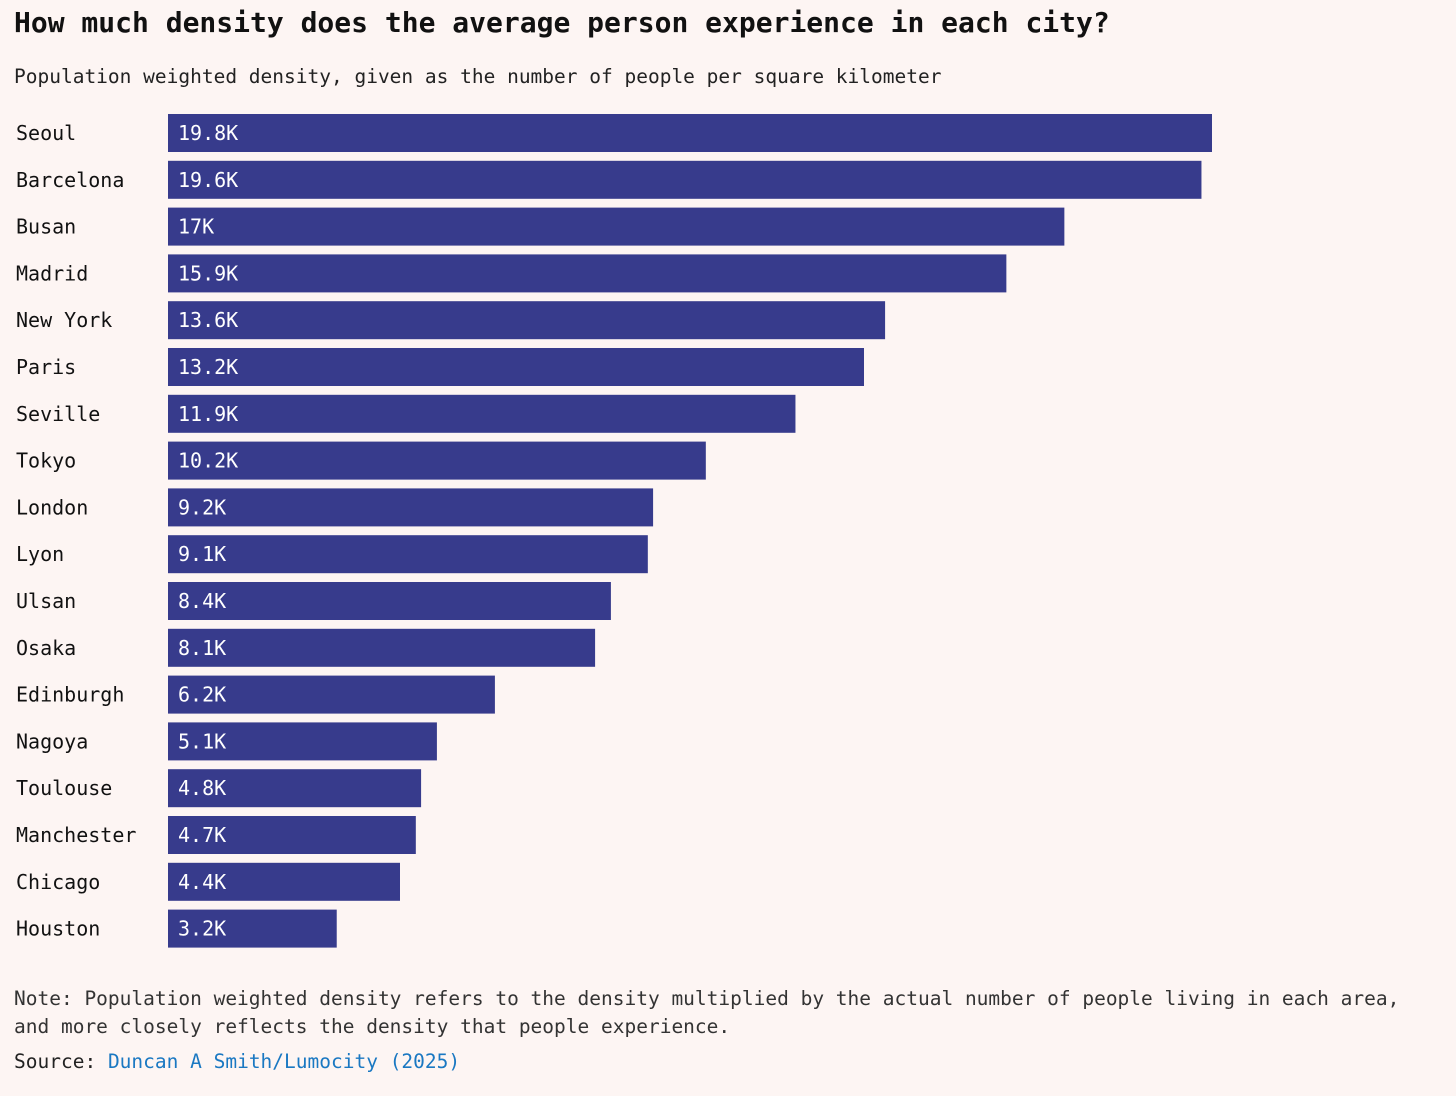 The height and width of the screenshot is (1096, 1456). Describe the element at coordinates (408, 554) in the screenshot. I see `bar-lyon` at that location.